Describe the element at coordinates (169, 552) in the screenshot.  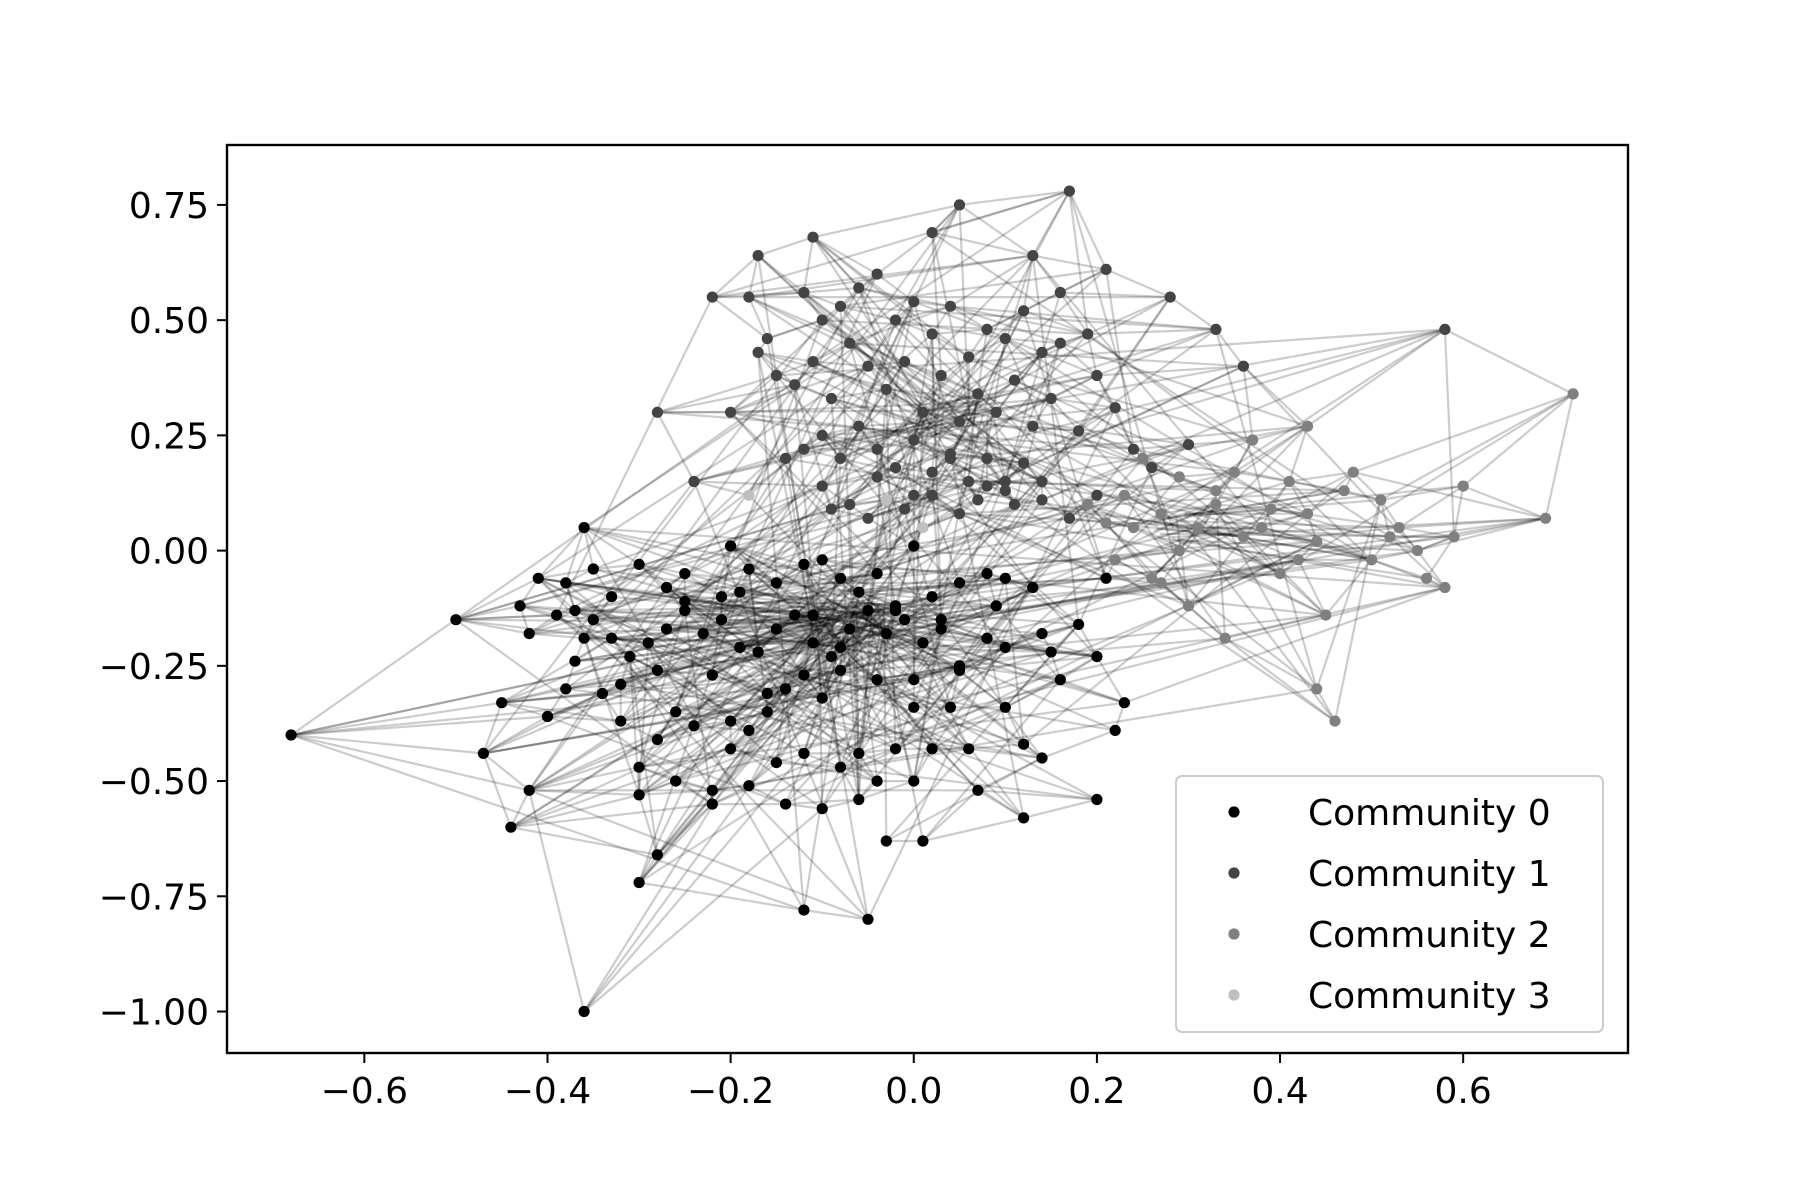
I see `y-tick-label: 0.00` at that location.